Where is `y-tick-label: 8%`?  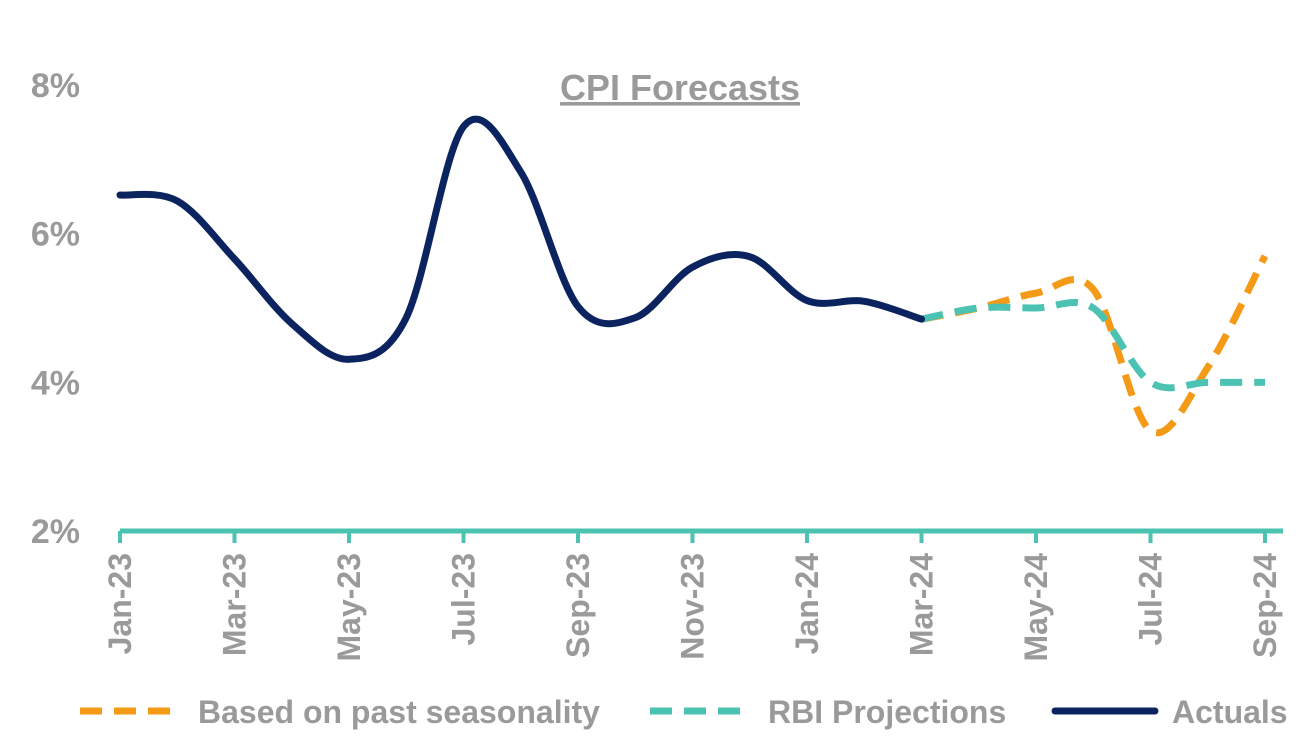 y-tick-label: 8% is located at coordinates (55, 86).